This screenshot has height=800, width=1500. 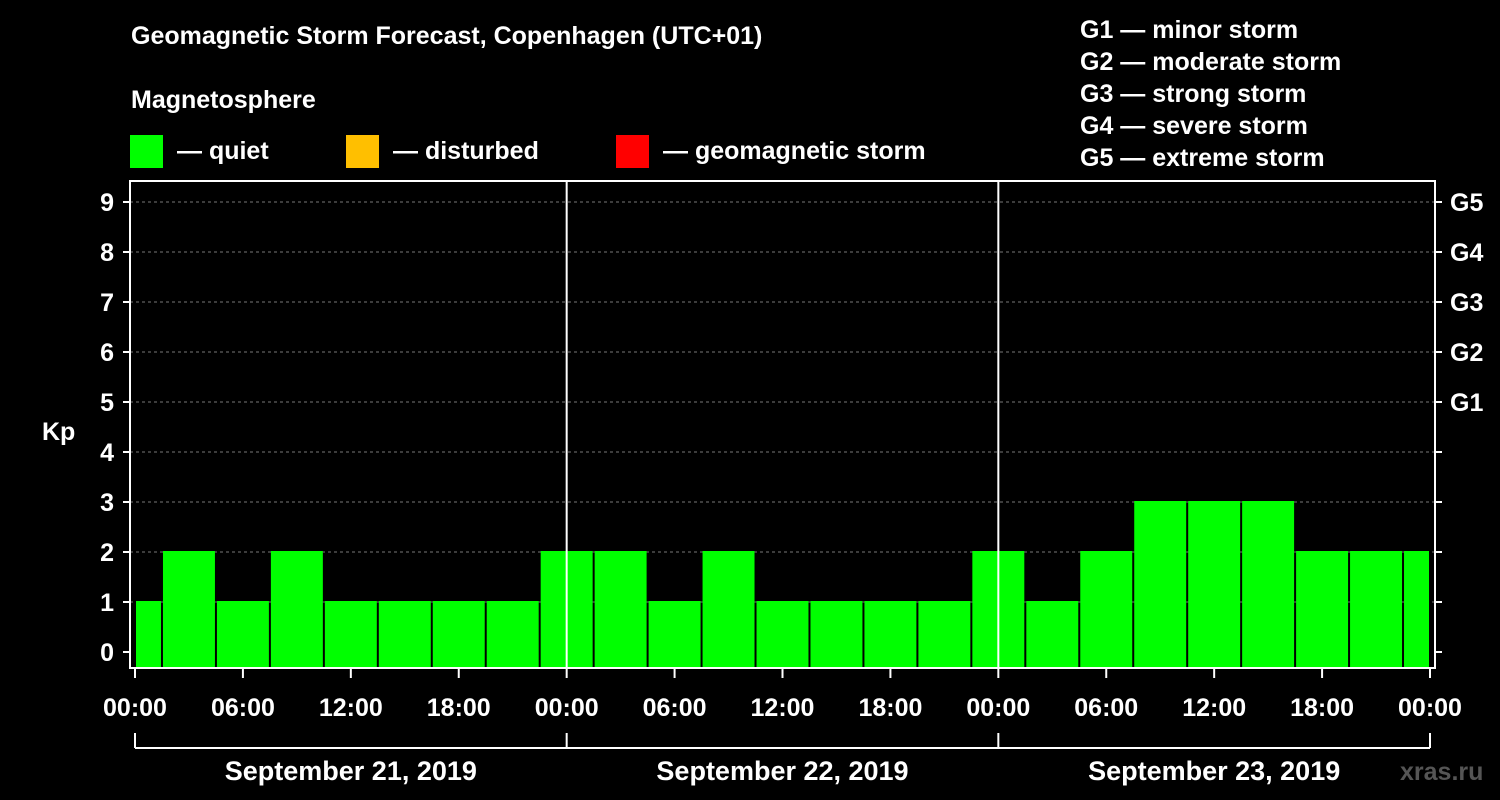 What do you see at coordinates (1202, 158) in the screenshot?
I see `g-scale-g5: G5 — extreme storm` at bounding box center [1202, 158].